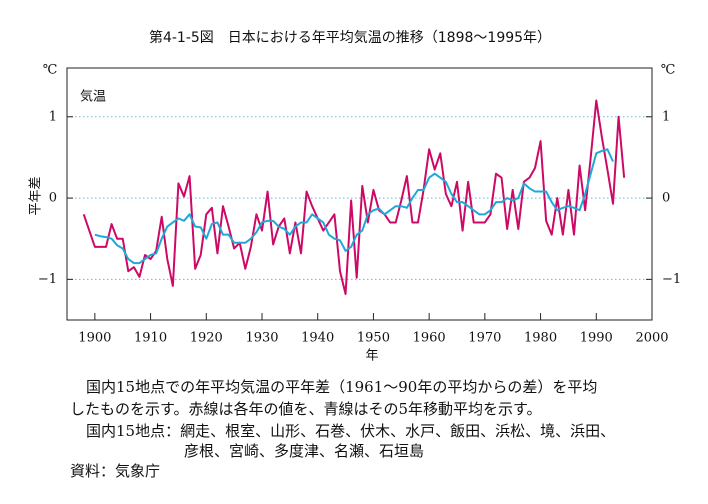 The width and height of the screenshot is (708, 504). I want to click on note: 彦根、宮崎、多度津、名瀬、石垣島, so click(304, 451).